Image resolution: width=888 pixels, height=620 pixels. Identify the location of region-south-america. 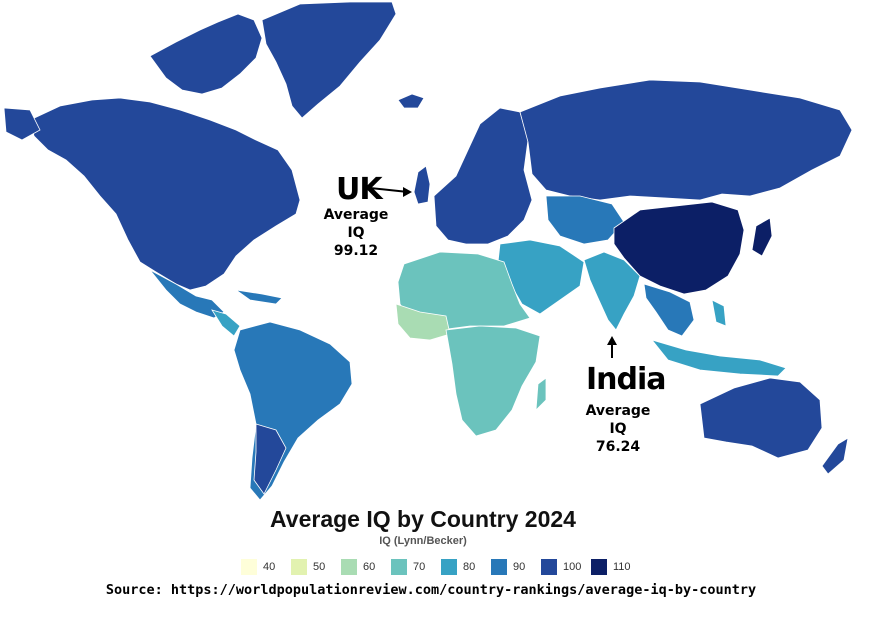
(293, 411).